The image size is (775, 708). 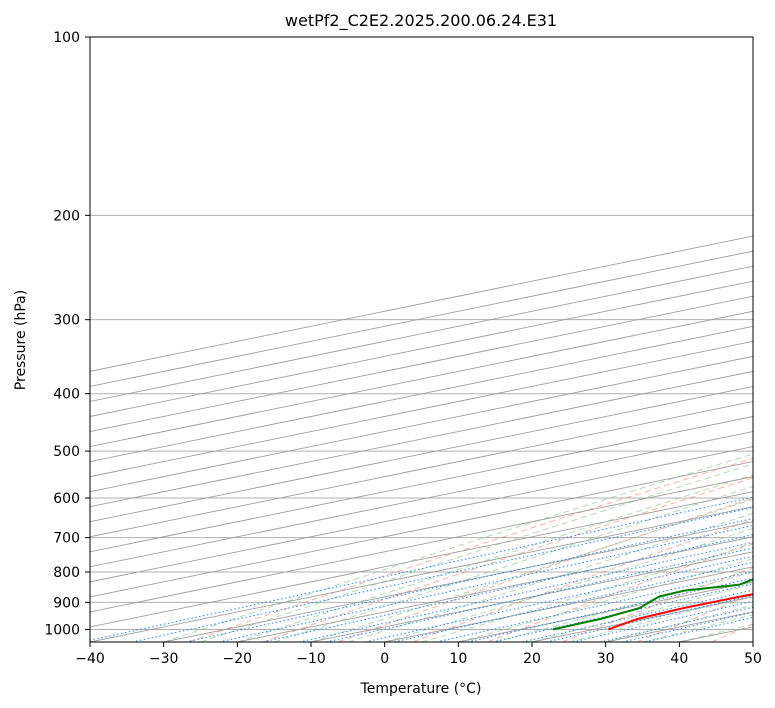 I want to click on y-axis: 100 200 300 400 500 600 700 800 900 1000, so click(x=67, y=334).